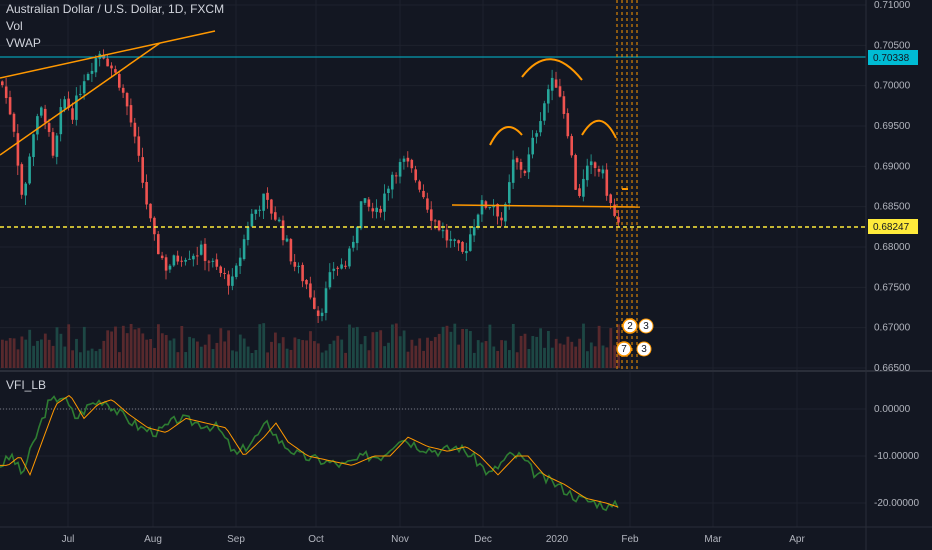 The height and width of the screenshot is (550, 932). I want to click on indicator-axis-labels: 0.00000 -10.00000 -20.00000, so click(896, 456).